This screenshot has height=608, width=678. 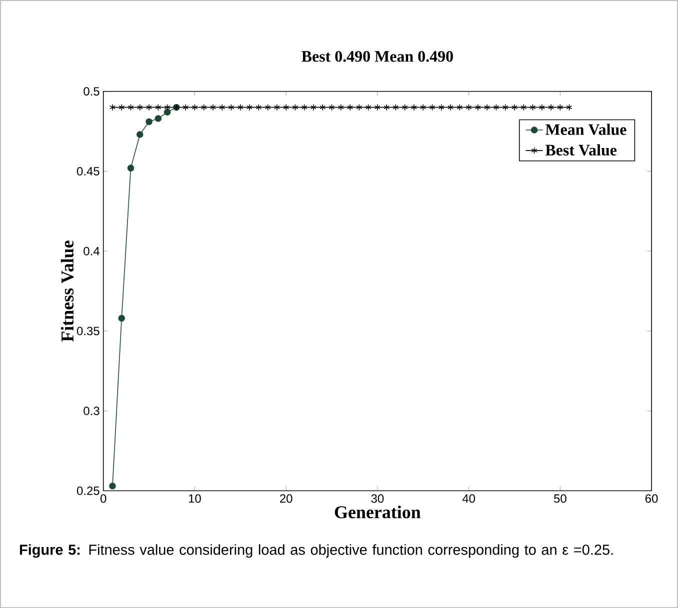 What do you see at coordinates (585, 129) in the screenshot?
I see `legend-label: Mean Value` at bounding box center [585, 129].